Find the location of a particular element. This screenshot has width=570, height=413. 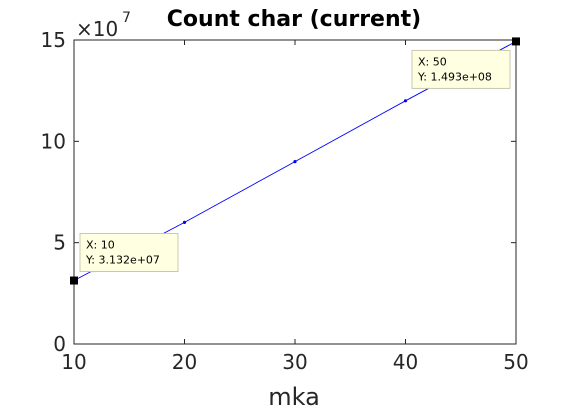

x-tick-label: 20 is located at coordinates (184, 362).